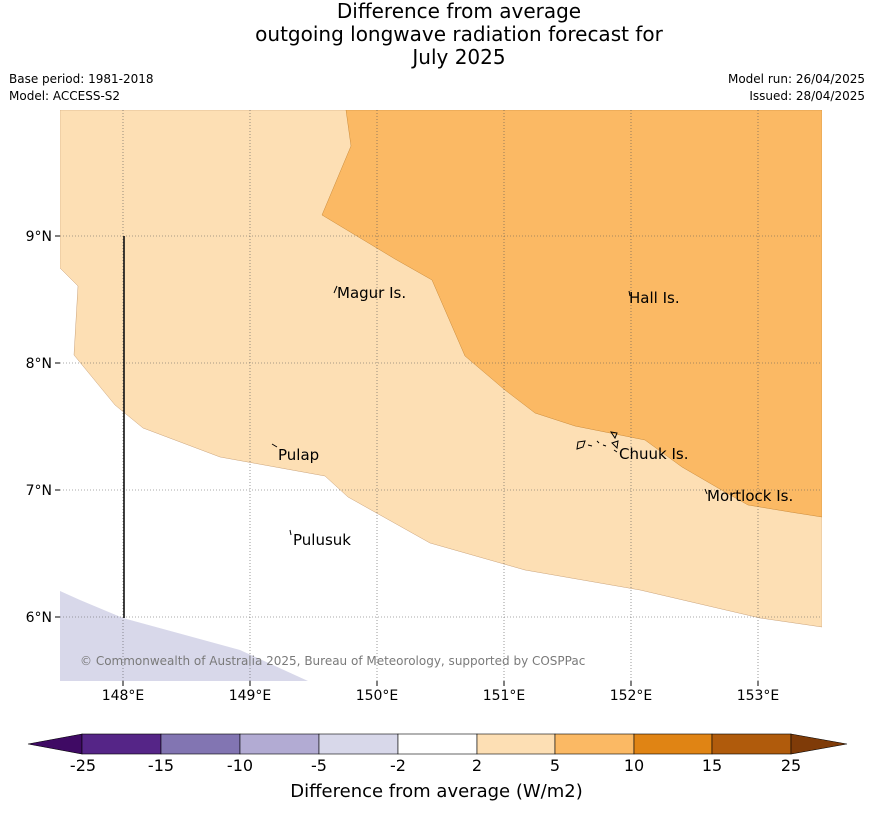 This screenshot has height=816, width=873. What do you see at coordinates (459, 34) in the screenshot?
I see `title-line-2: outgoing longwave radiation forecast for` at bounding box center [459, 34].